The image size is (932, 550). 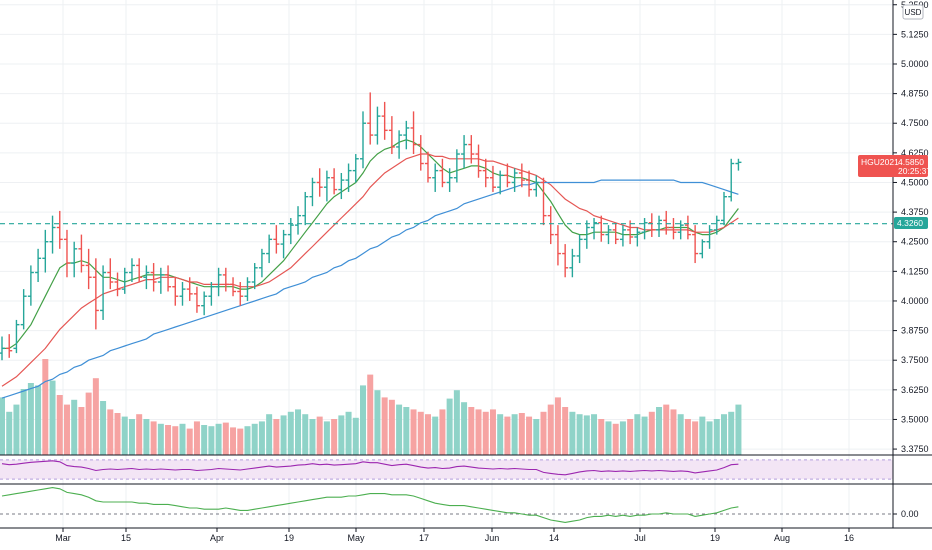 I want to click on symbol-label: HGU2021, so click(x=880, y=162).